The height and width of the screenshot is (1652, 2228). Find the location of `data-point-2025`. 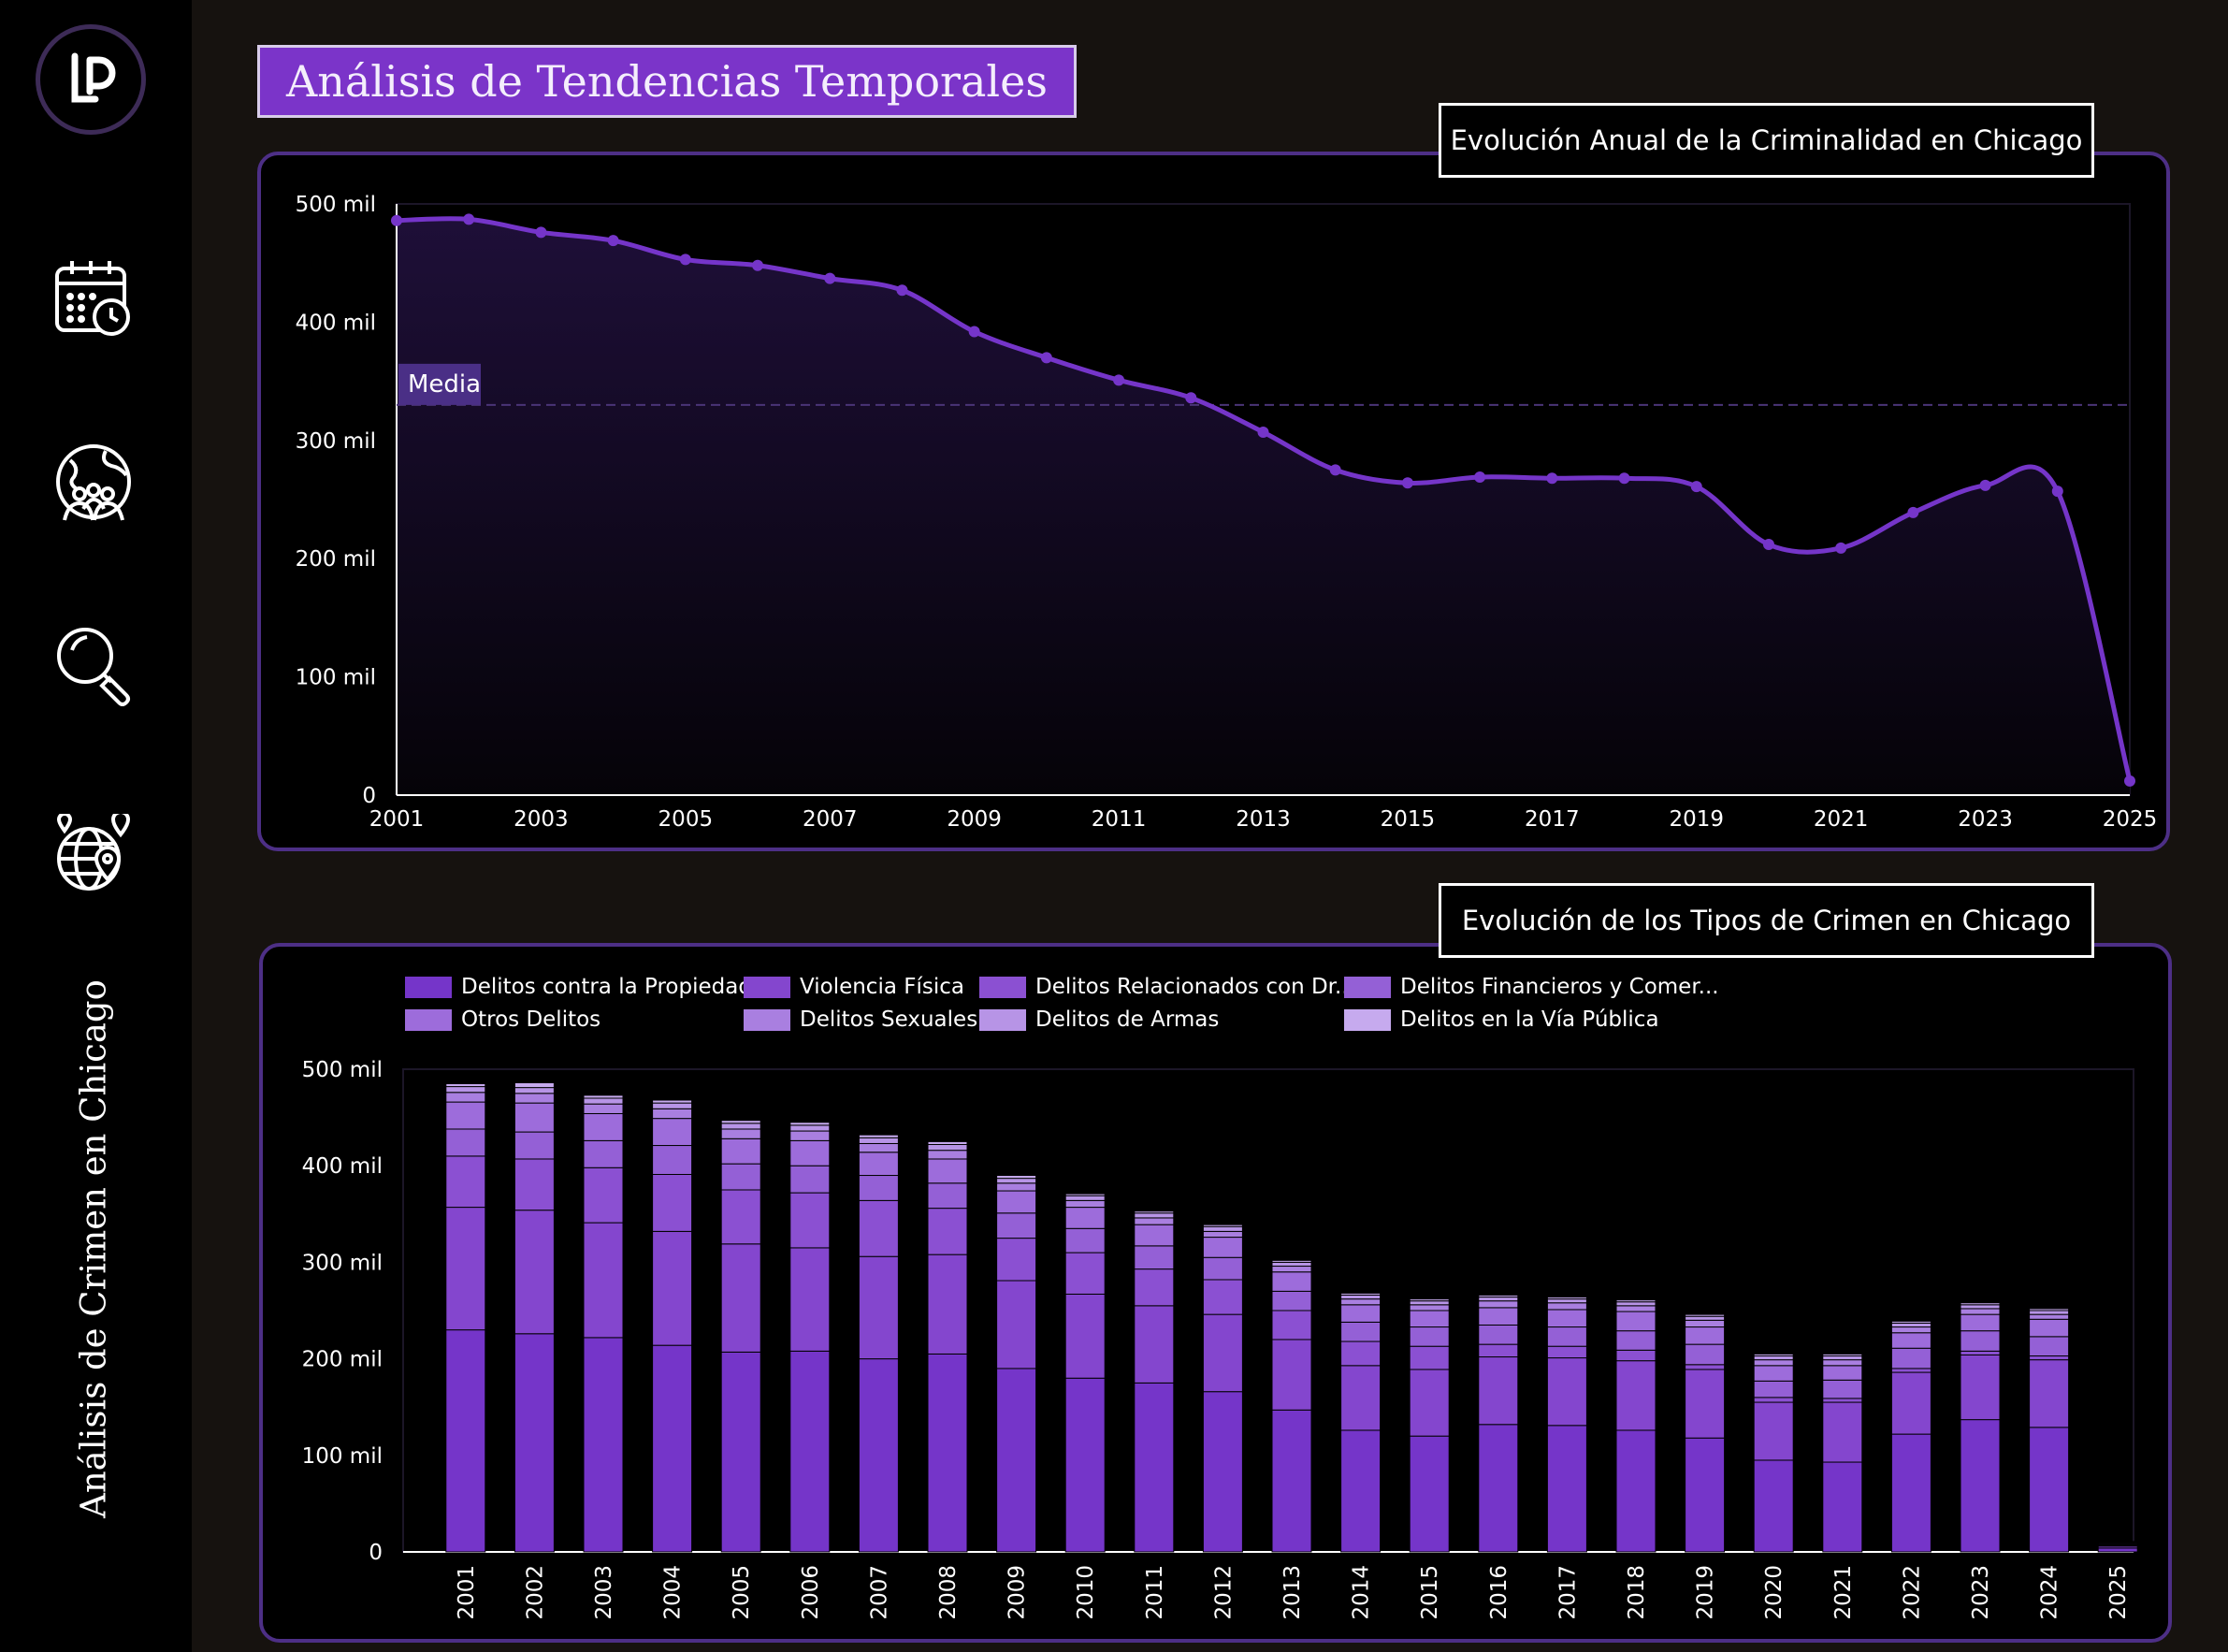

data-point-2025 is located at coordinates (2129, 781).